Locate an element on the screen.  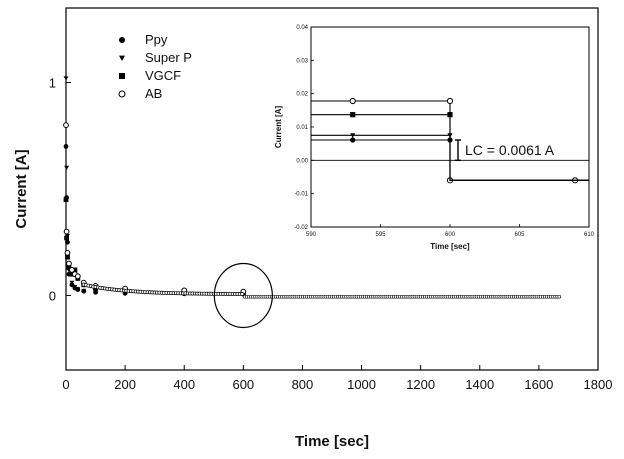
legend-marker-ppy is located at coordinates (122, 40).